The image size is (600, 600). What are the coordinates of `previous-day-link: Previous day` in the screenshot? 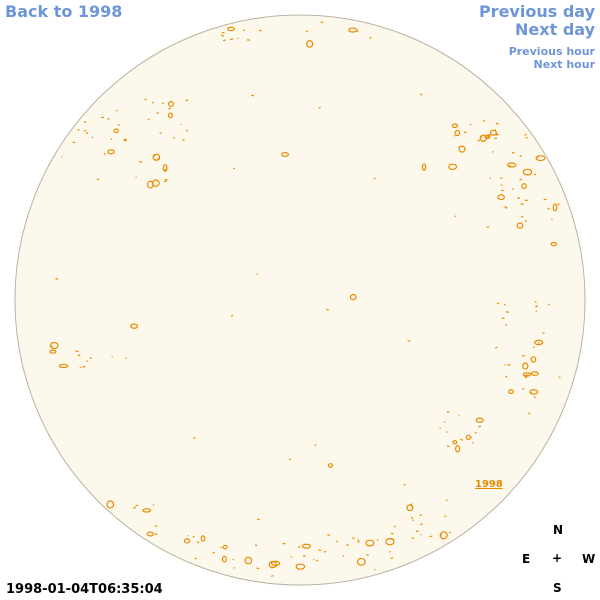 It's located at (536, 11).